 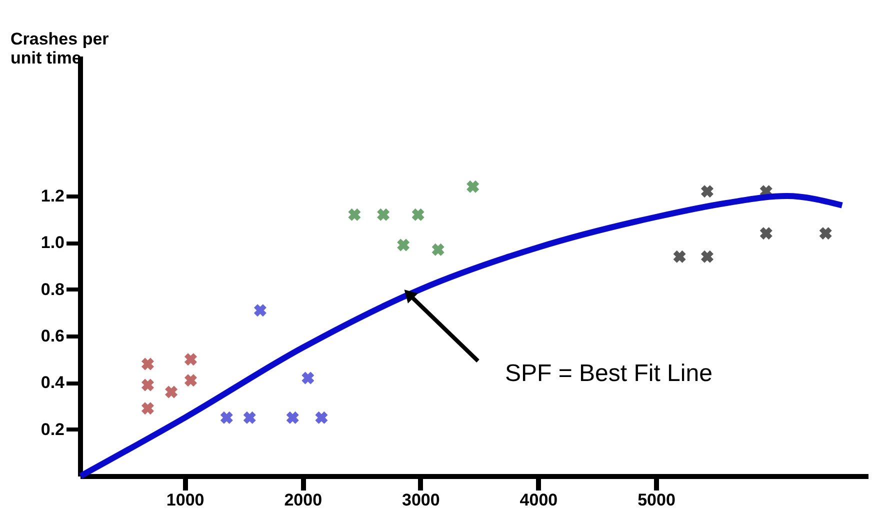 I want to click on y-tick-label: 1.2, so click(x=52, y=196).